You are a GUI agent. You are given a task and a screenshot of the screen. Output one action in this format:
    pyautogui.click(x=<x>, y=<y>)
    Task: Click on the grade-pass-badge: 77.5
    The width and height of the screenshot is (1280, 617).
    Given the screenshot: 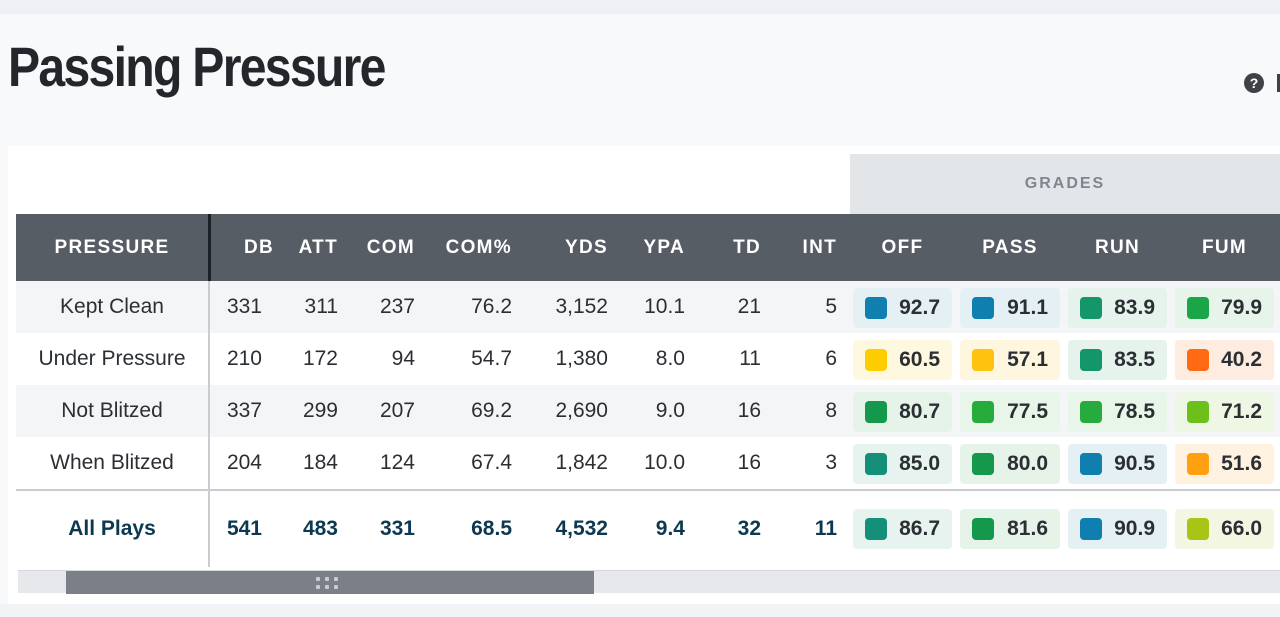 What is the action you would take?
    pyautogui.click(x=1010, y=412)
    